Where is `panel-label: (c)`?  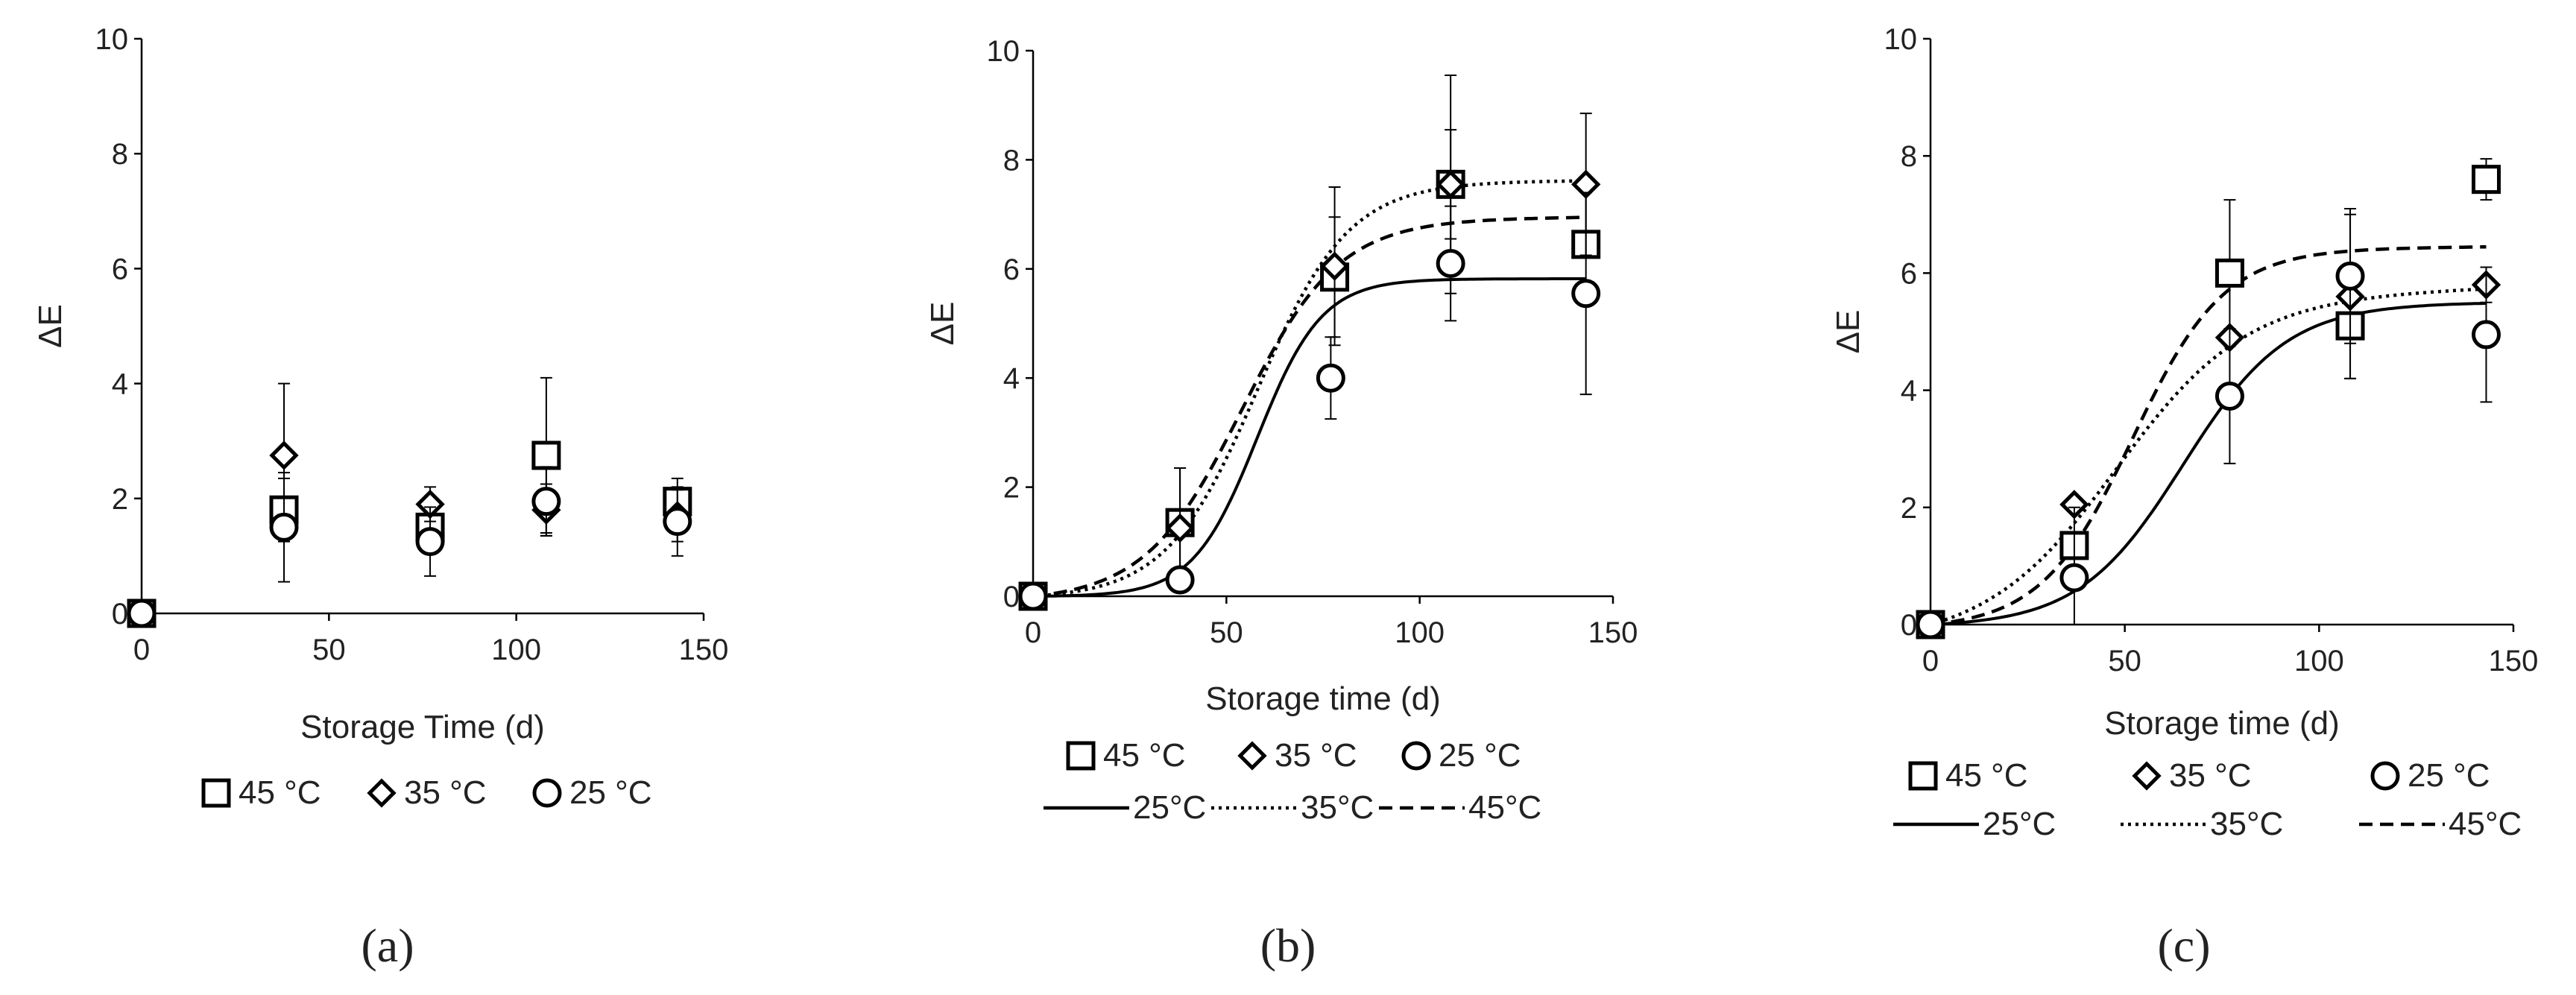 panel-label: (c) is located at coordinates (2183, 946).